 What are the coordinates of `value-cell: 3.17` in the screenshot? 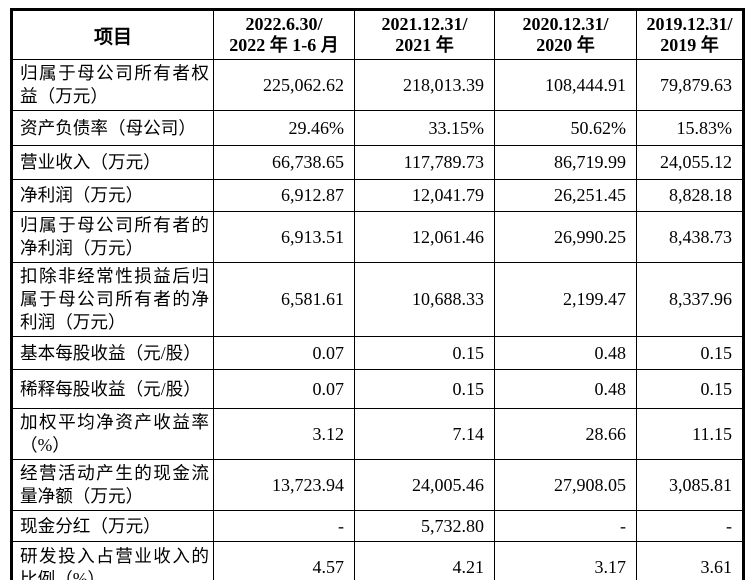 It's located at (565, 560).